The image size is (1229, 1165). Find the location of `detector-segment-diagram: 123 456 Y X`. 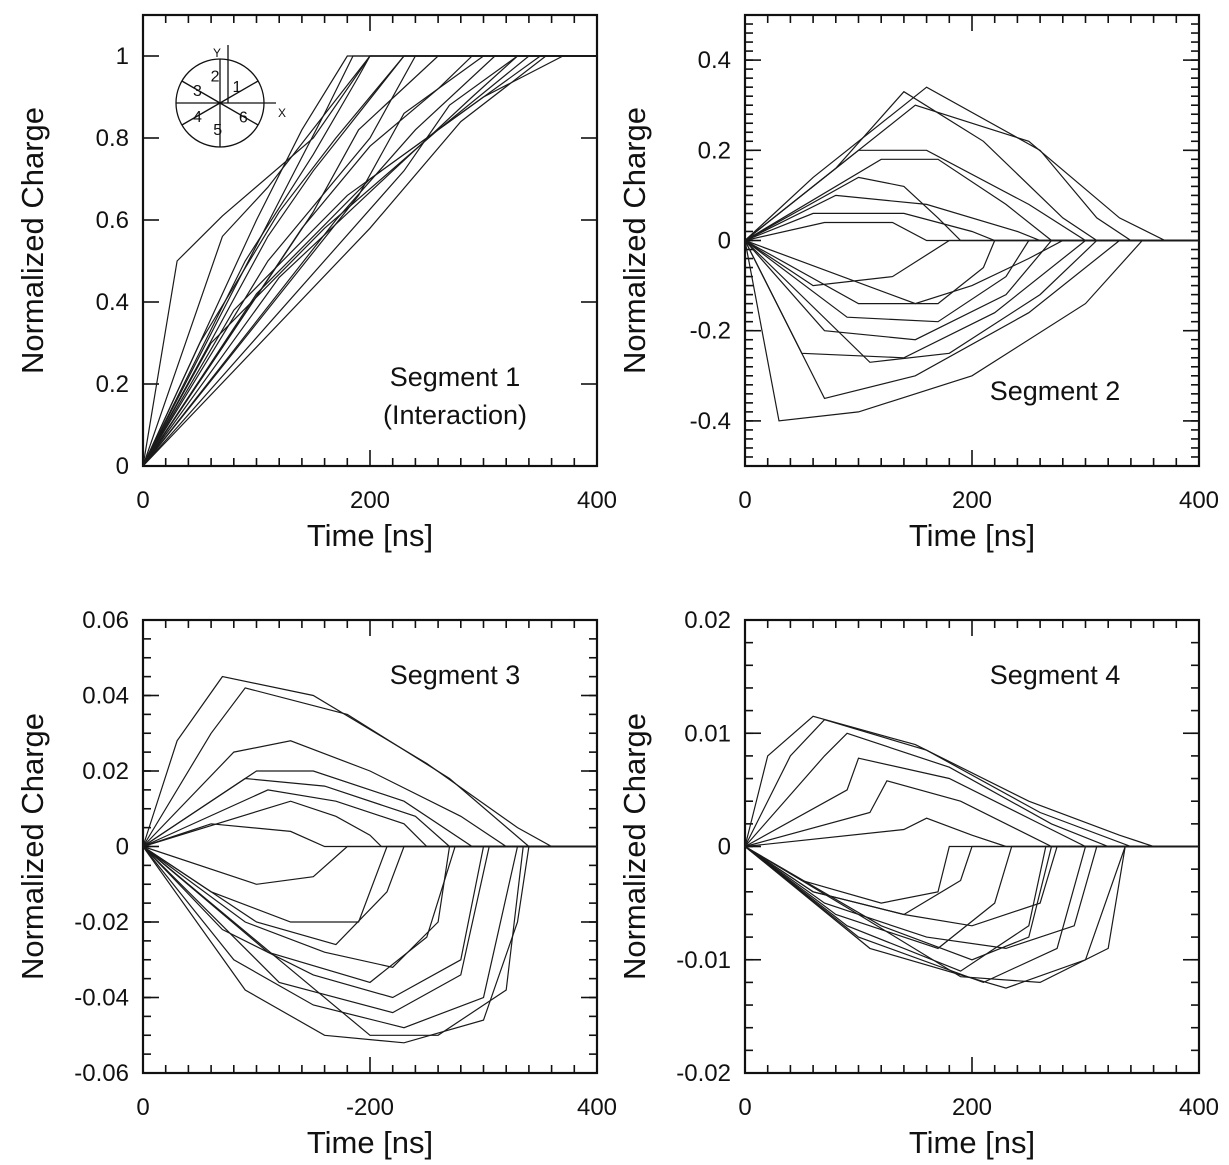

detector-segment-diagram: 123 456 Y X is located at coordinates (230, 96).